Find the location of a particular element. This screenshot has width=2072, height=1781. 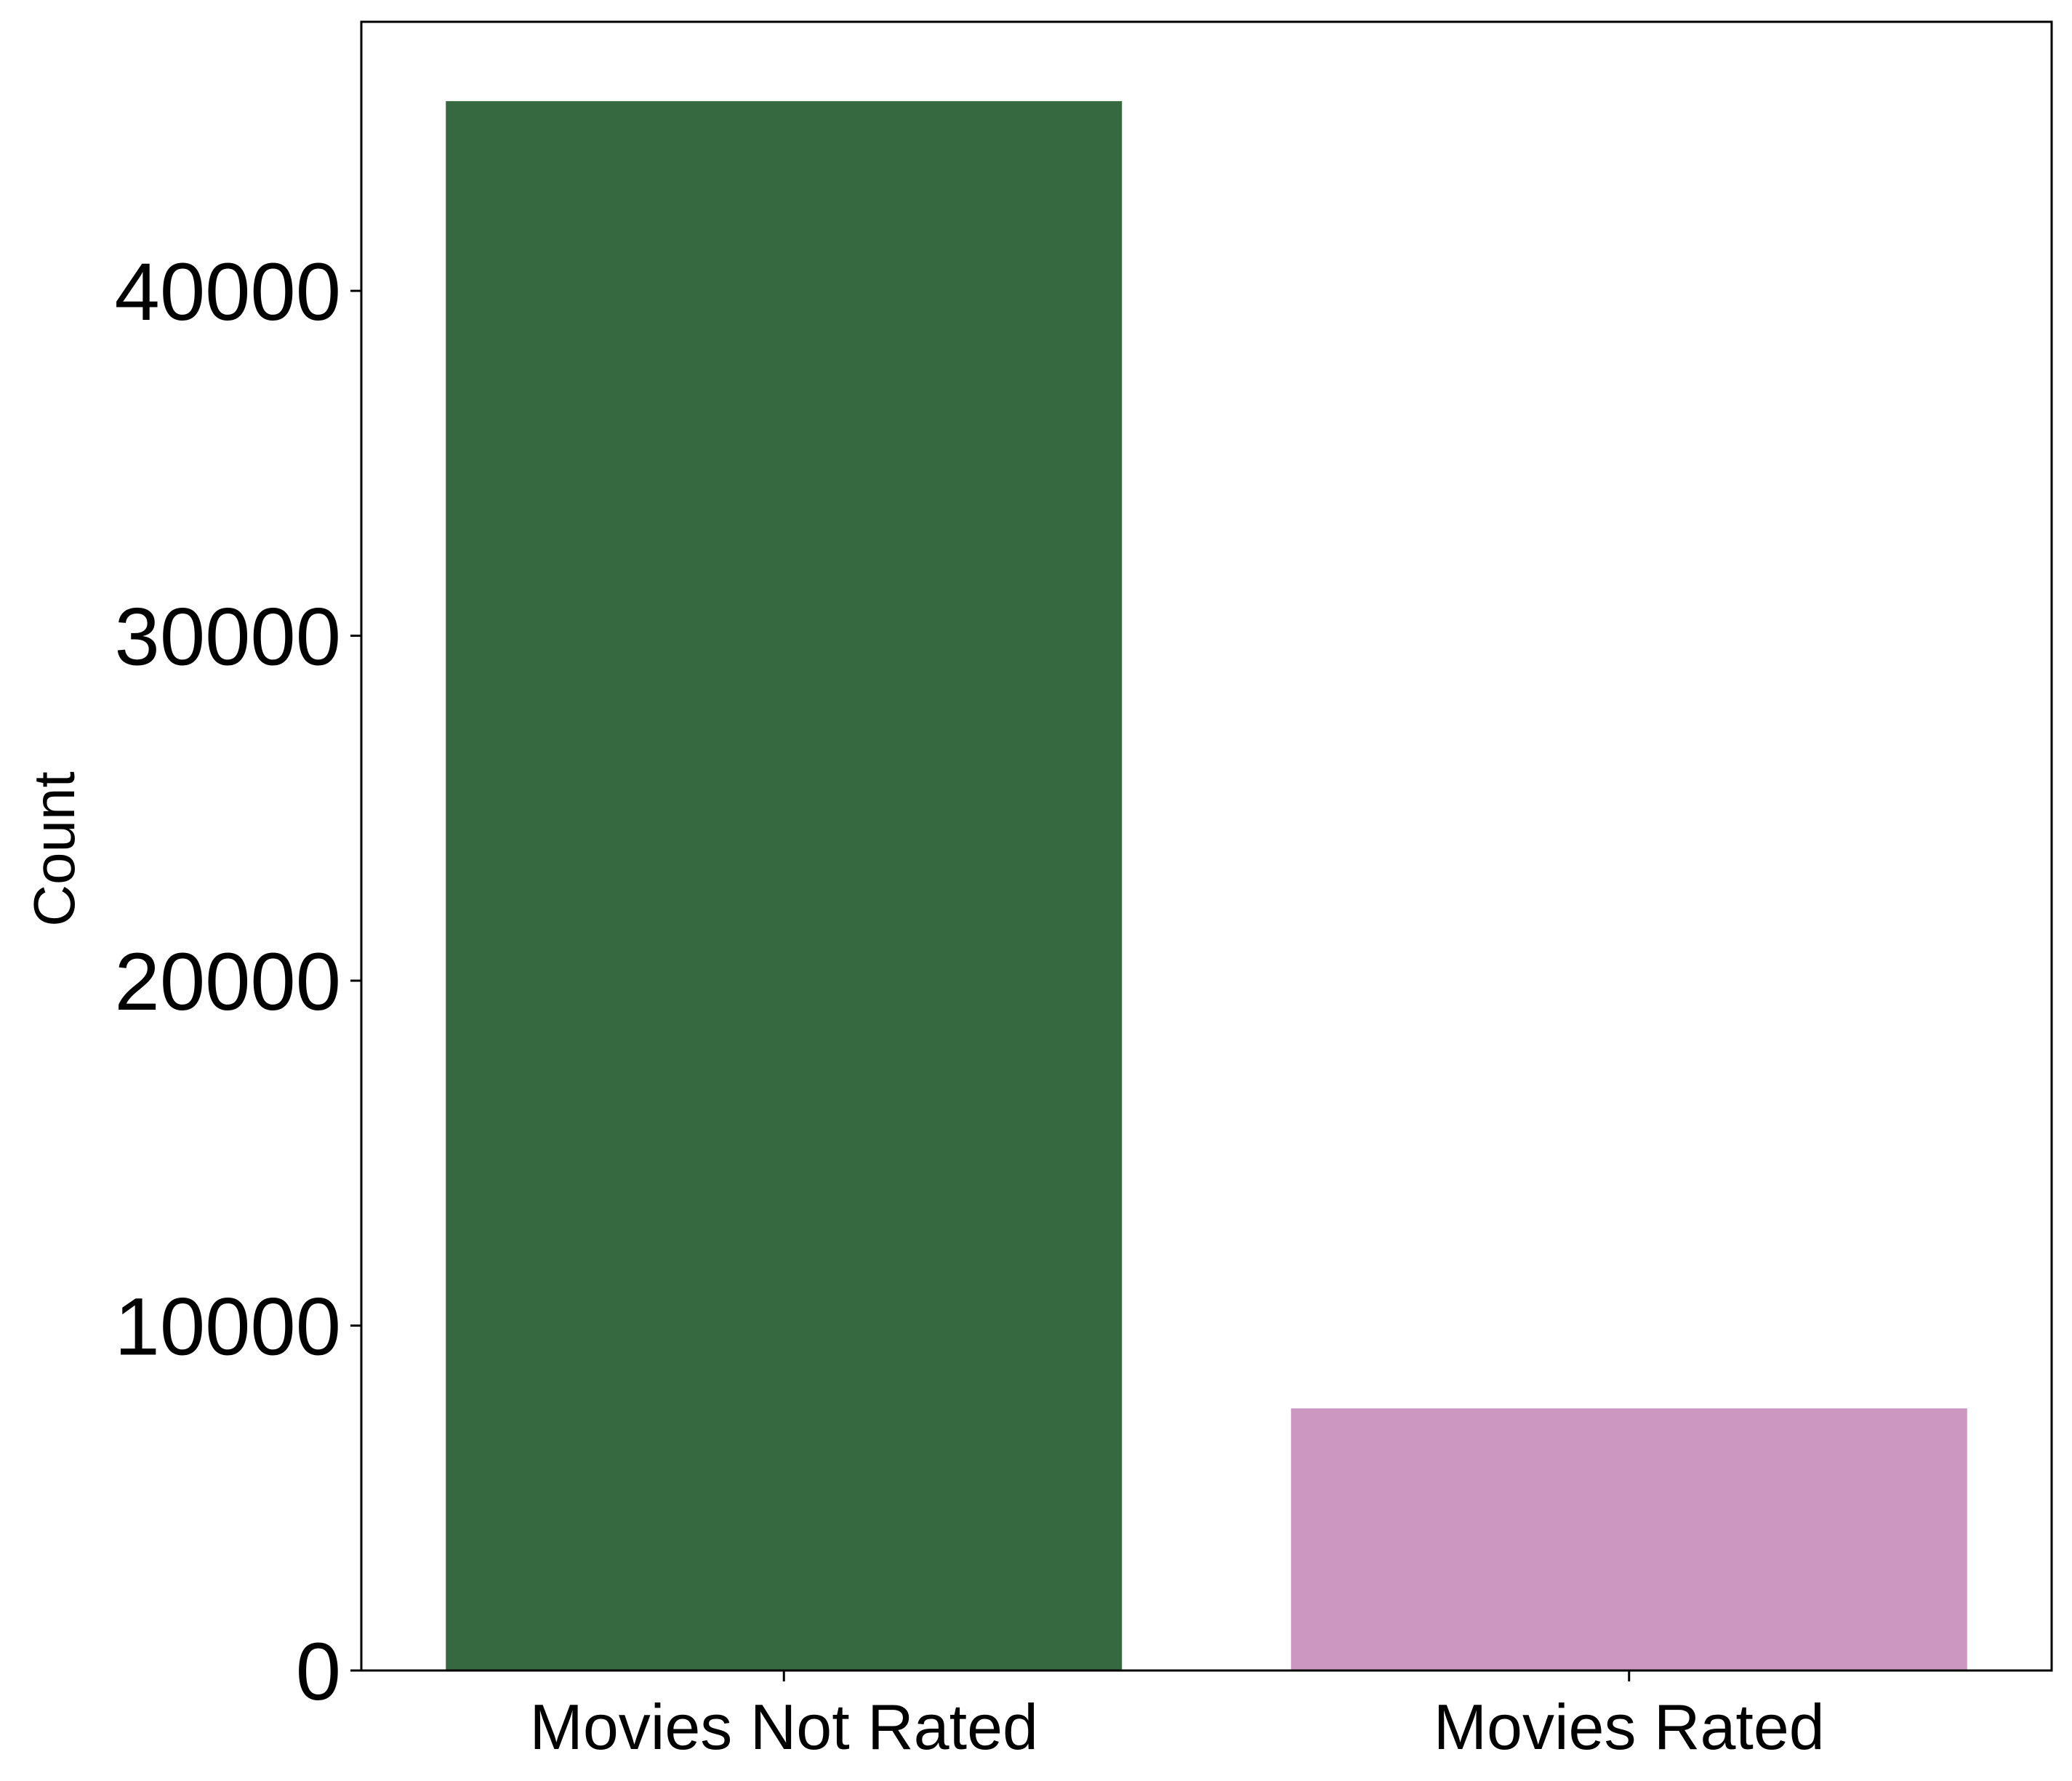

y-axis: 0 10000 20000 30000 40000 is located at coordinates (238, 981).